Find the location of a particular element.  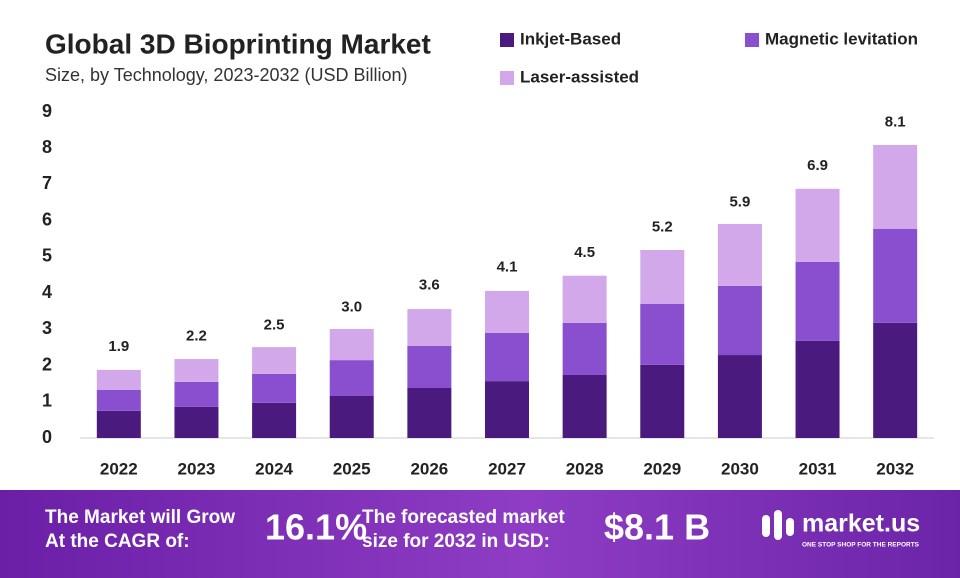

y-tick-label: 0 is located at coordinates (47, 437).